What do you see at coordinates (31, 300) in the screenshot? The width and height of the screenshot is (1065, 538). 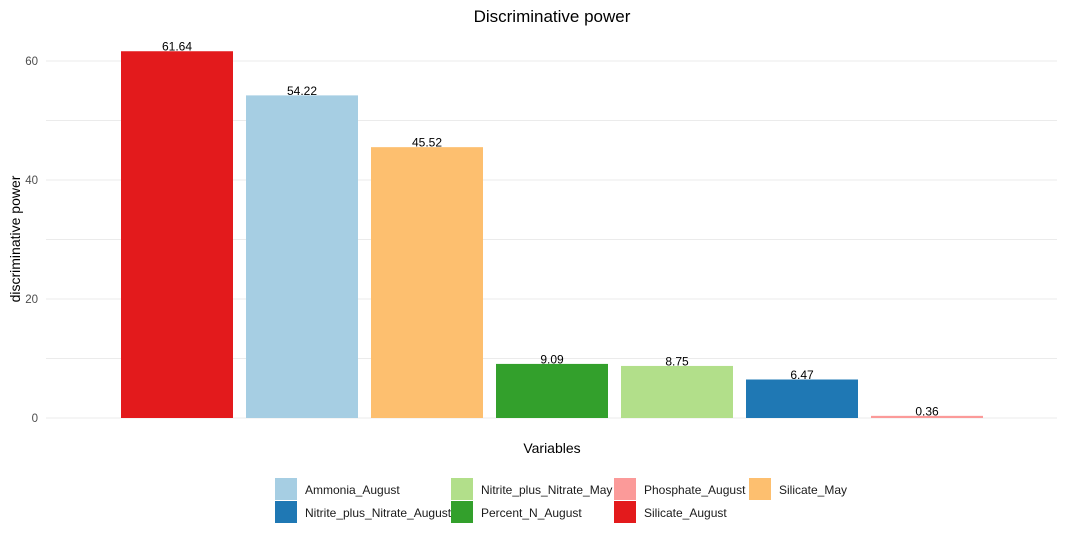 I see `y-tick-label: 20` at bounding box center [31, 300].